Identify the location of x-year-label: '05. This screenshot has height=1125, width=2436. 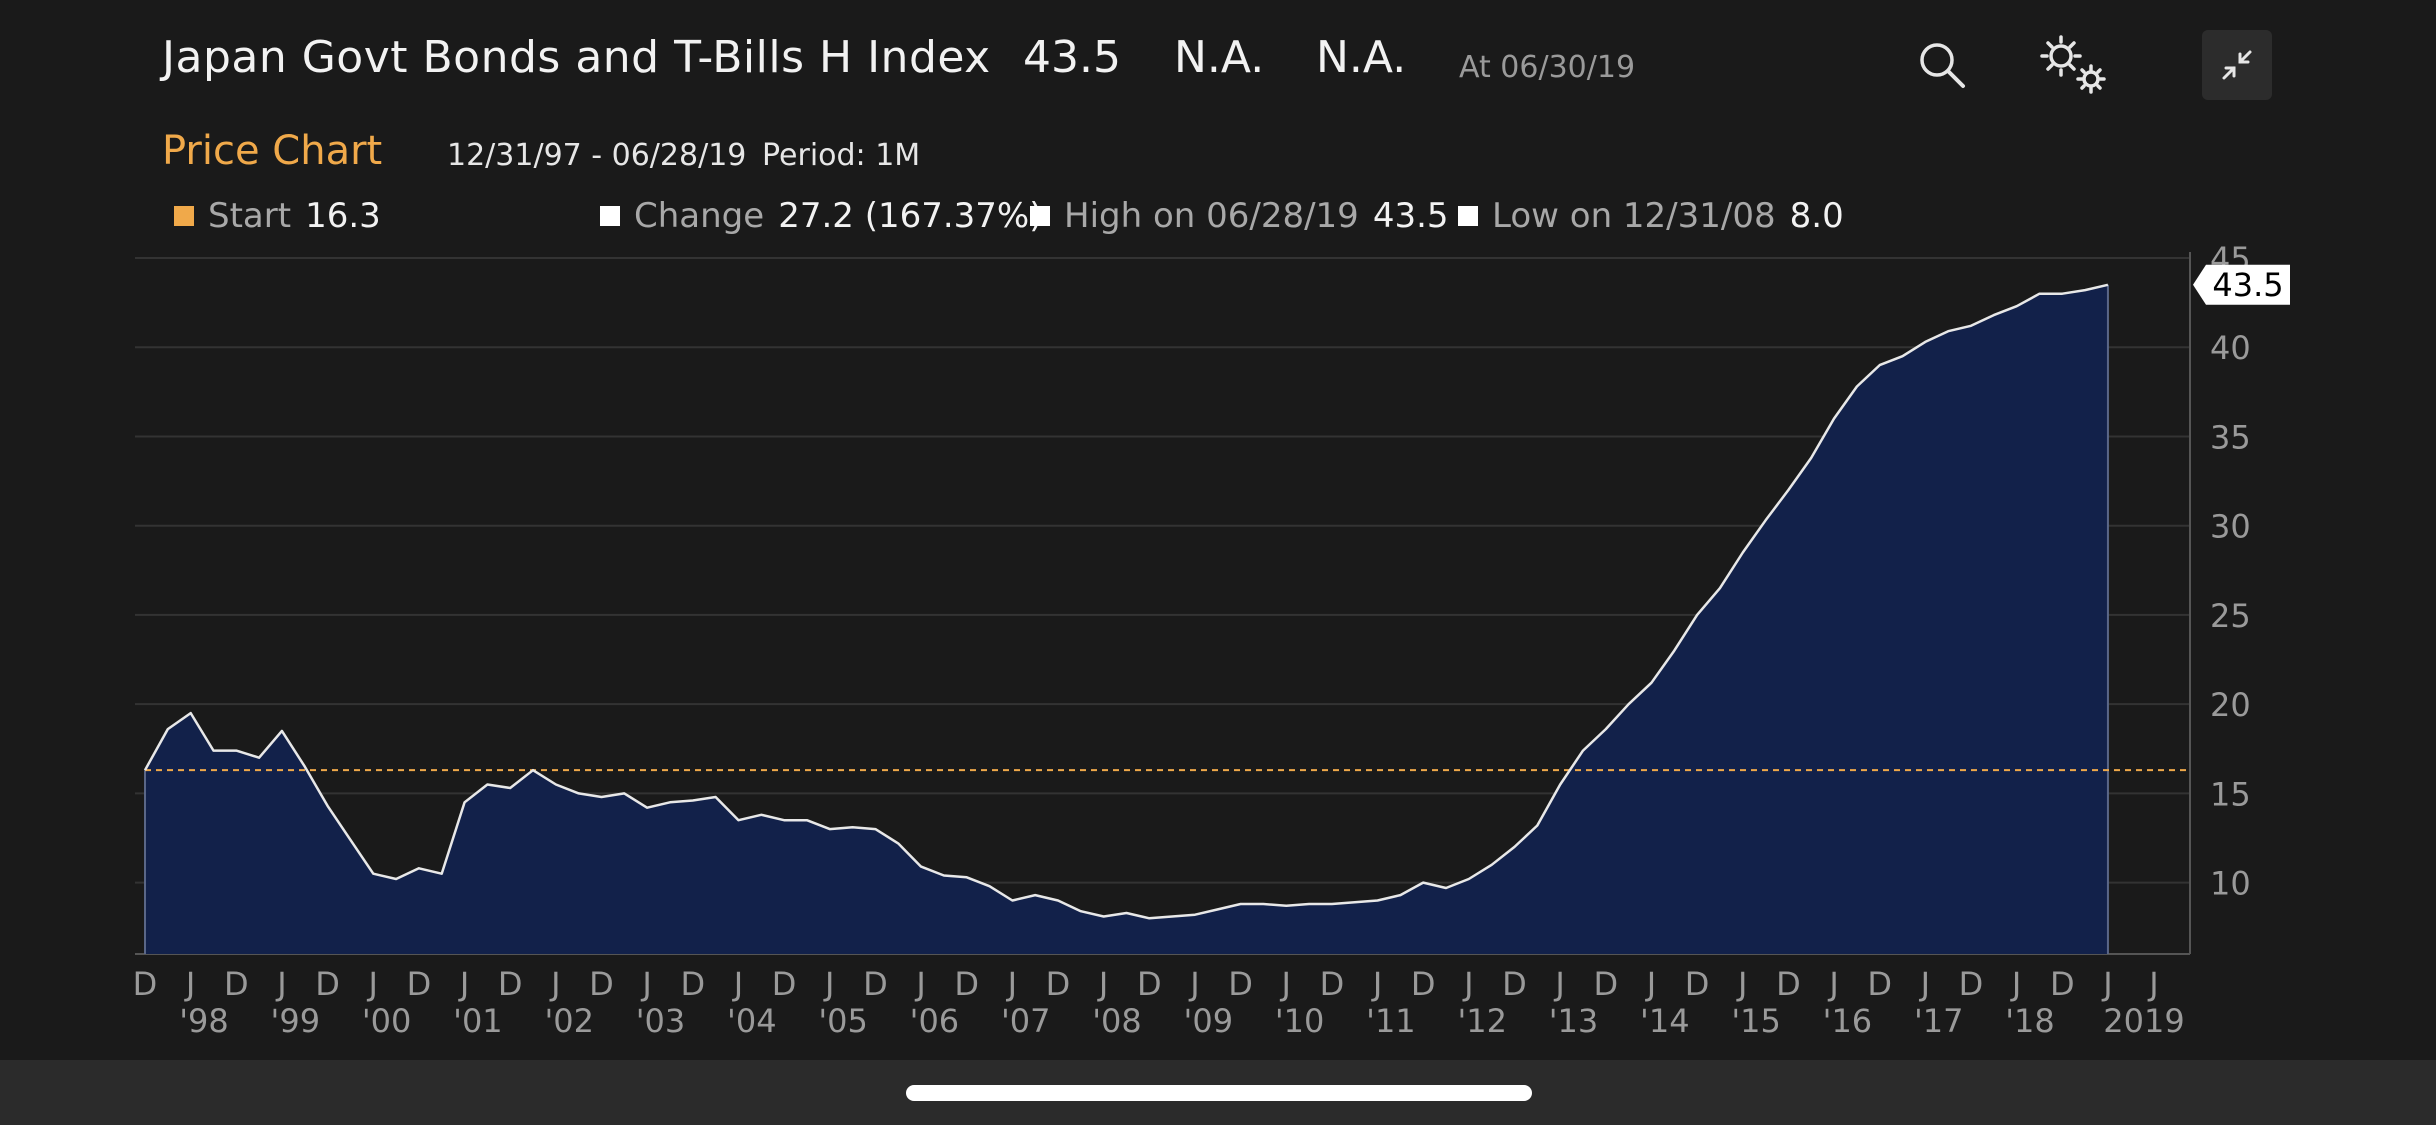
(843, 1021).